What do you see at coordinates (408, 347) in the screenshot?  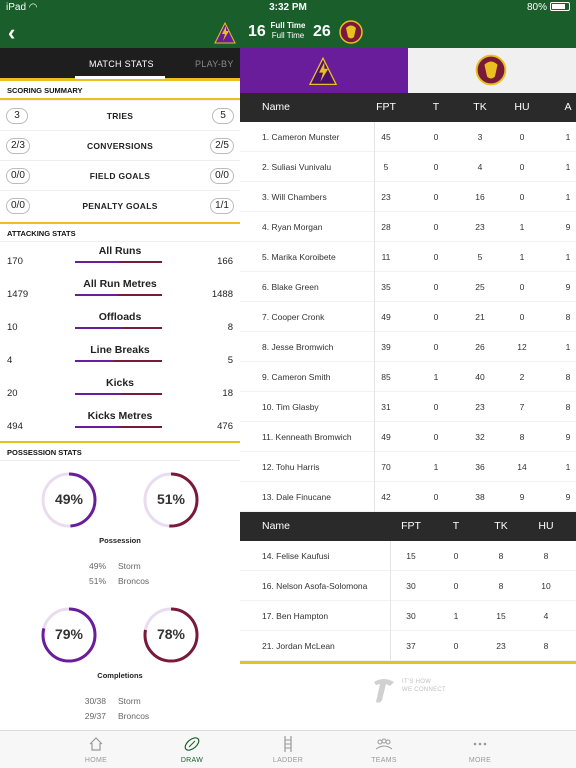 I see `table-row: 8. Jesse Bromwich 39 0 26 12 1` at bounding box center [408, 347].